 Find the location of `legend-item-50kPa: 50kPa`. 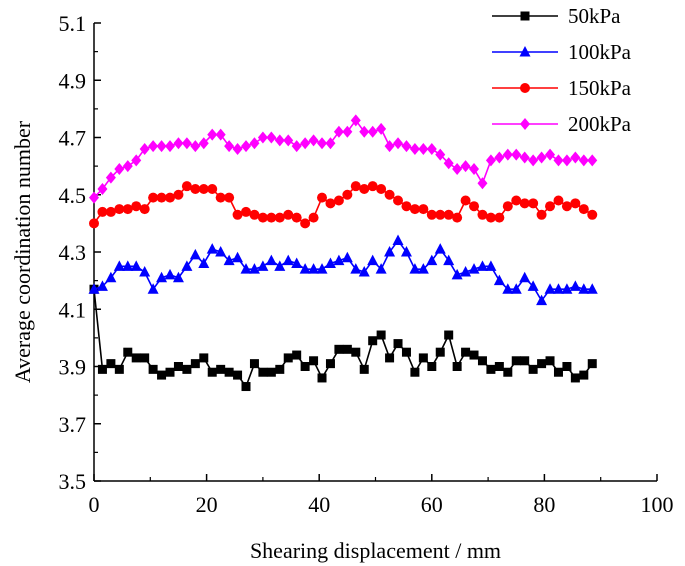

legend-item-50kPa: 50kPa is located at coordinates (556, 16).